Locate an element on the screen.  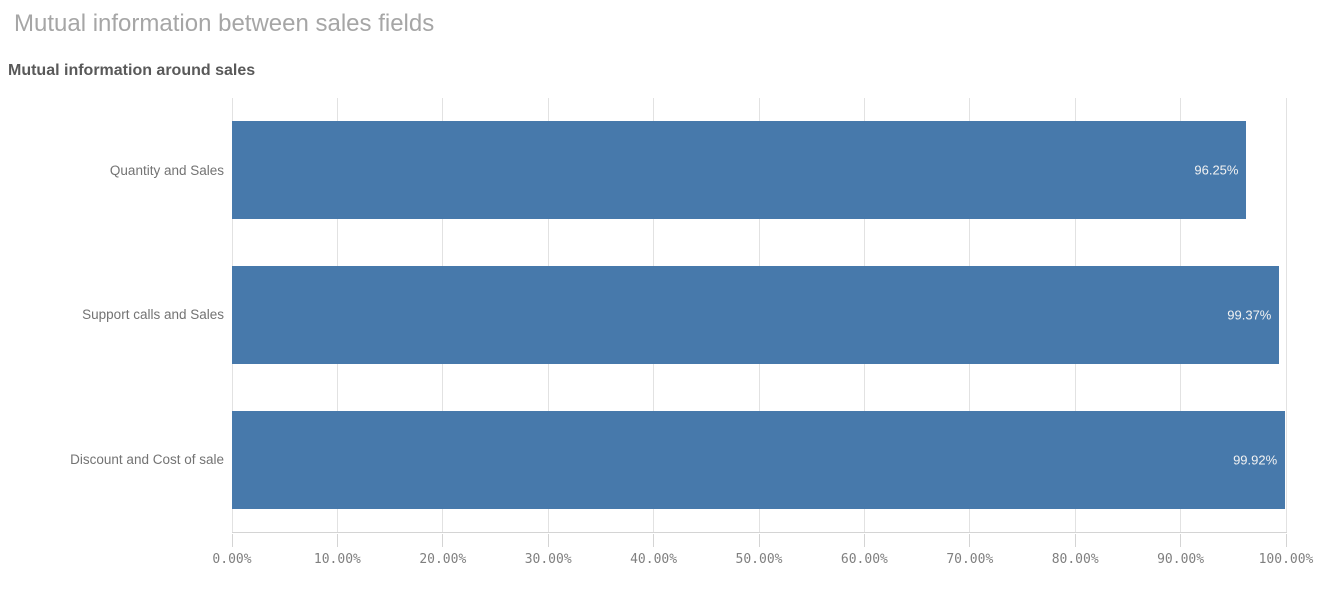
bar-value-label: 99.37% is located at coordinates (1249, 315).